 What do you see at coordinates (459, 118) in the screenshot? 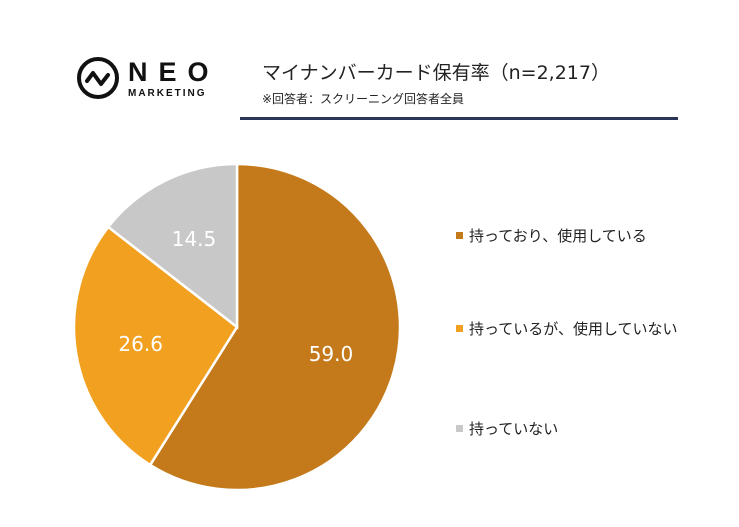
I see `title-divider` at bounding box center [459, 118].